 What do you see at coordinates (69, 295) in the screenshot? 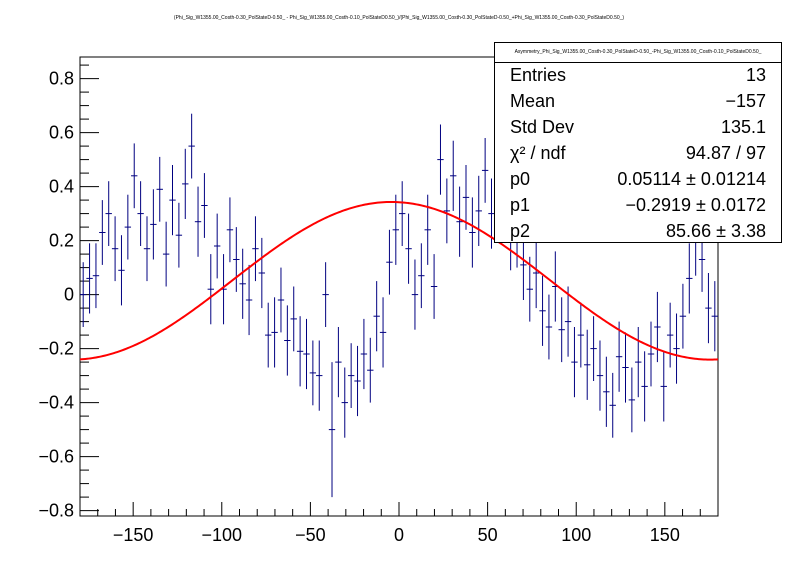
I see `y-tick-label: 0` at bounding box center [69, 295].